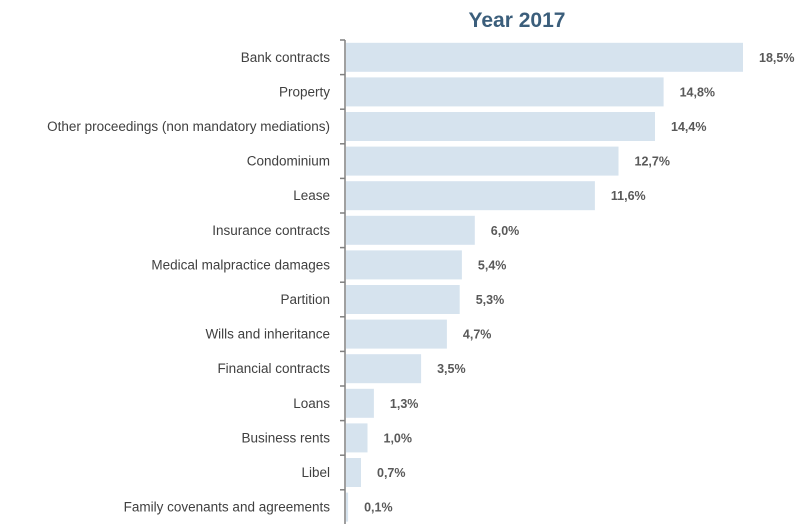 This screenshot has width=809, height=524. Describe the element at coordinates (227, 507) in the screenshot. I see `category-label-13: Family covenants and agreements` at that location.